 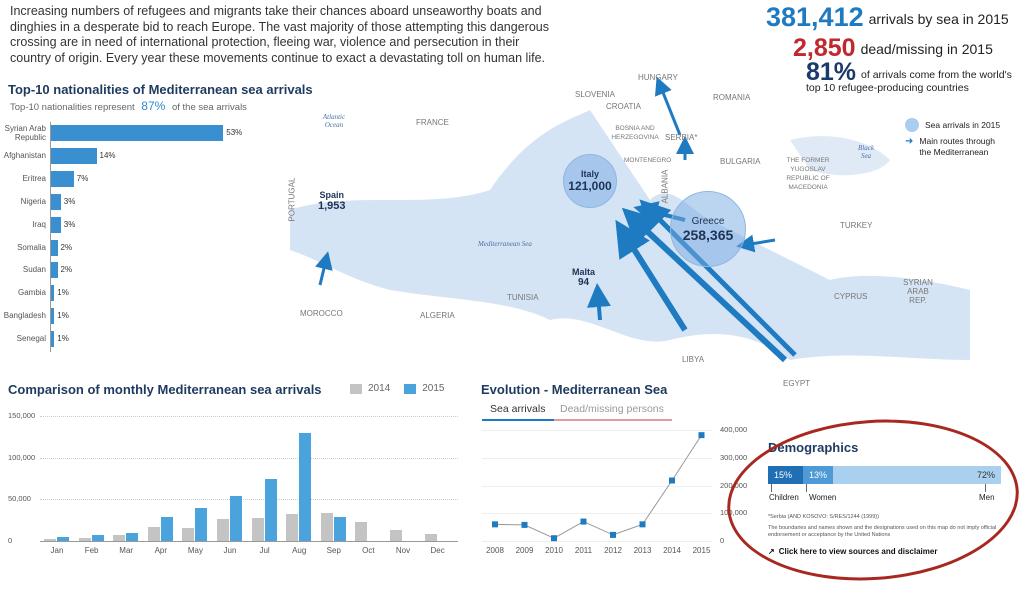 What do you see at coordinates (236, 518) in the screenshot?
I see `bar-2015-Jun` at bounding box center [236, 518].